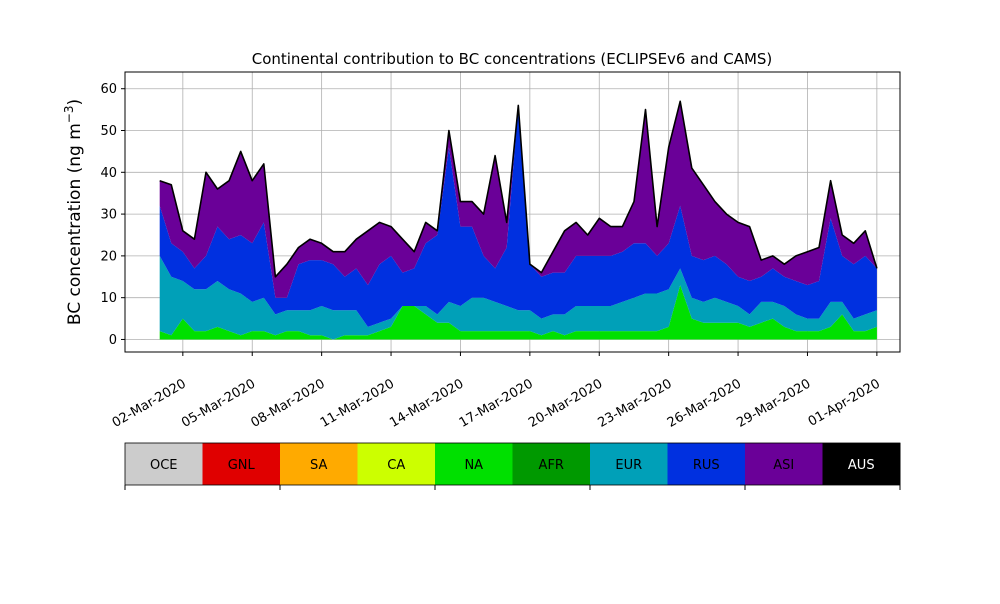 The width and height of the screenshot is (1000, 604). Describe the element at coordinates (773, 403) in the screenshot. I see `x-tick-label: 29-Mar-2020` at that location.